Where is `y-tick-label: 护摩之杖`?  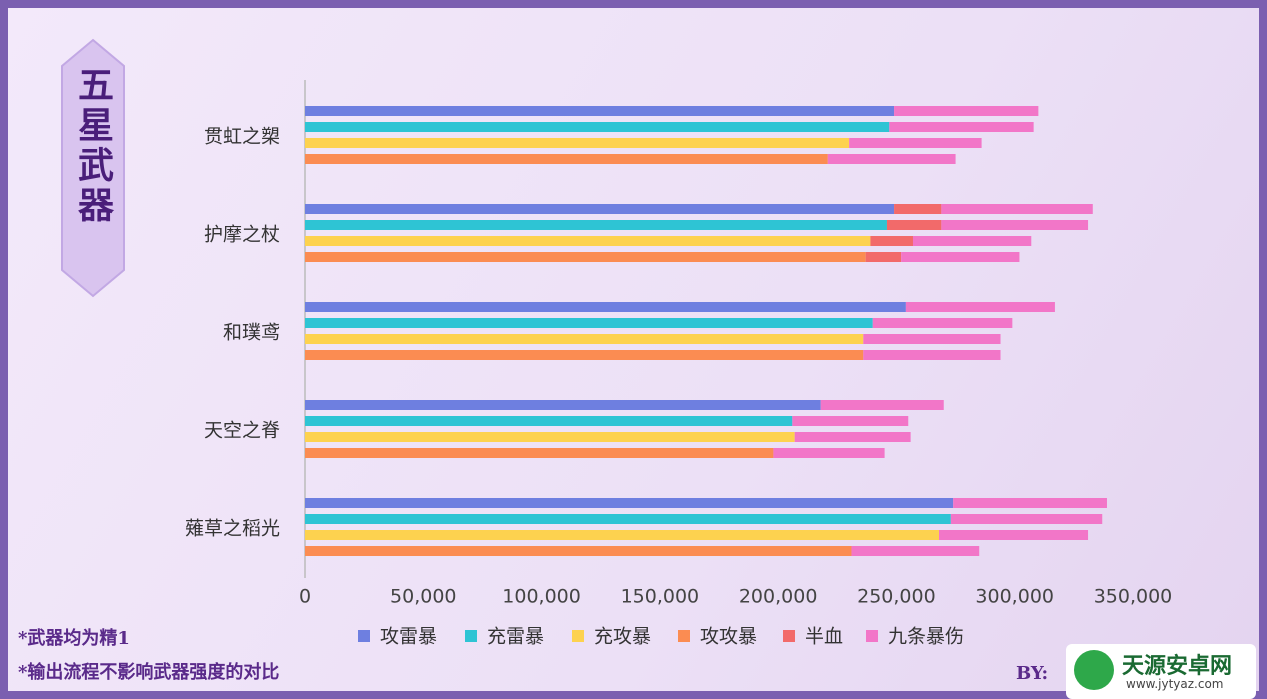 y-tick-label: 护摩之杖 is located at coordinates (242, 235).